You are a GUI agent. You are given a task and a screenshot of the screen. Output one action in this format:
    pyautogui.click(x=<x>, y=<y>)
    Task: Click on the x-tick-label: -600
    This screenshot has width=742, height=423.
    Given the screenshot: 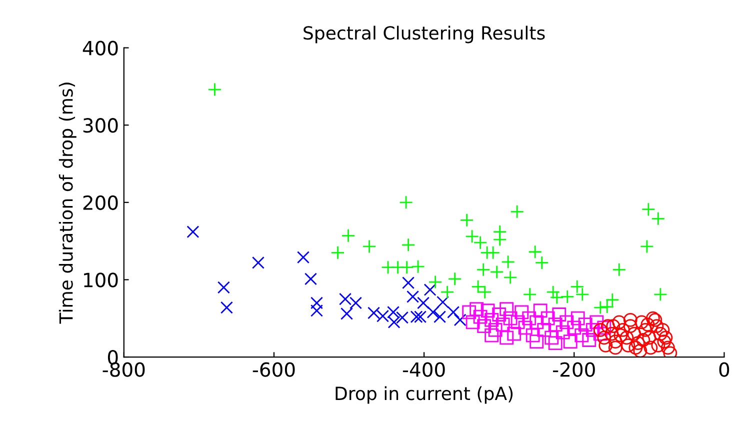 What is the action you would take?
    pyautogui.click(x=273, y=369)
    